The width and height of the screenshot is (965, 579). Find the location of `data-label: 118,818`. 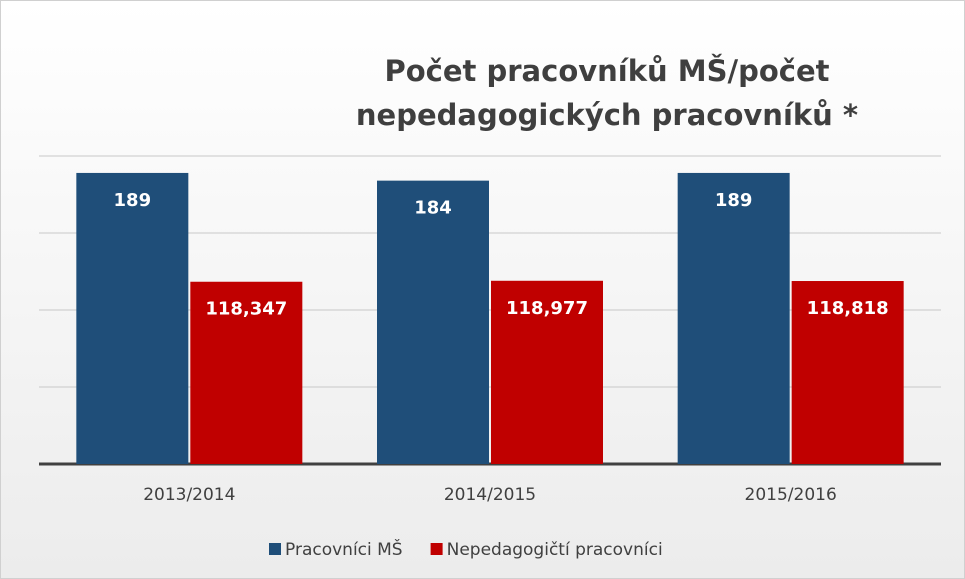

data-label: 118,818 is located at coordinates (848, 308).